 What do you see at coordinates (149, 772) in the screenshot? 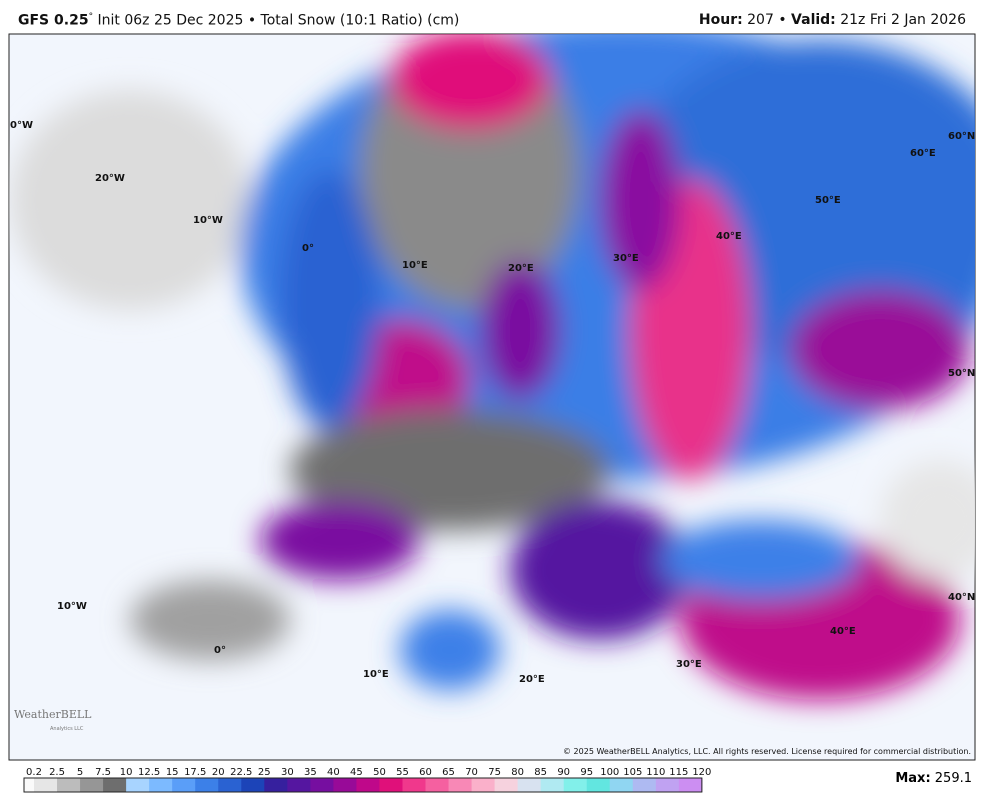
I see `colorbar-label: 12.5` at bounding box center [149, 772].